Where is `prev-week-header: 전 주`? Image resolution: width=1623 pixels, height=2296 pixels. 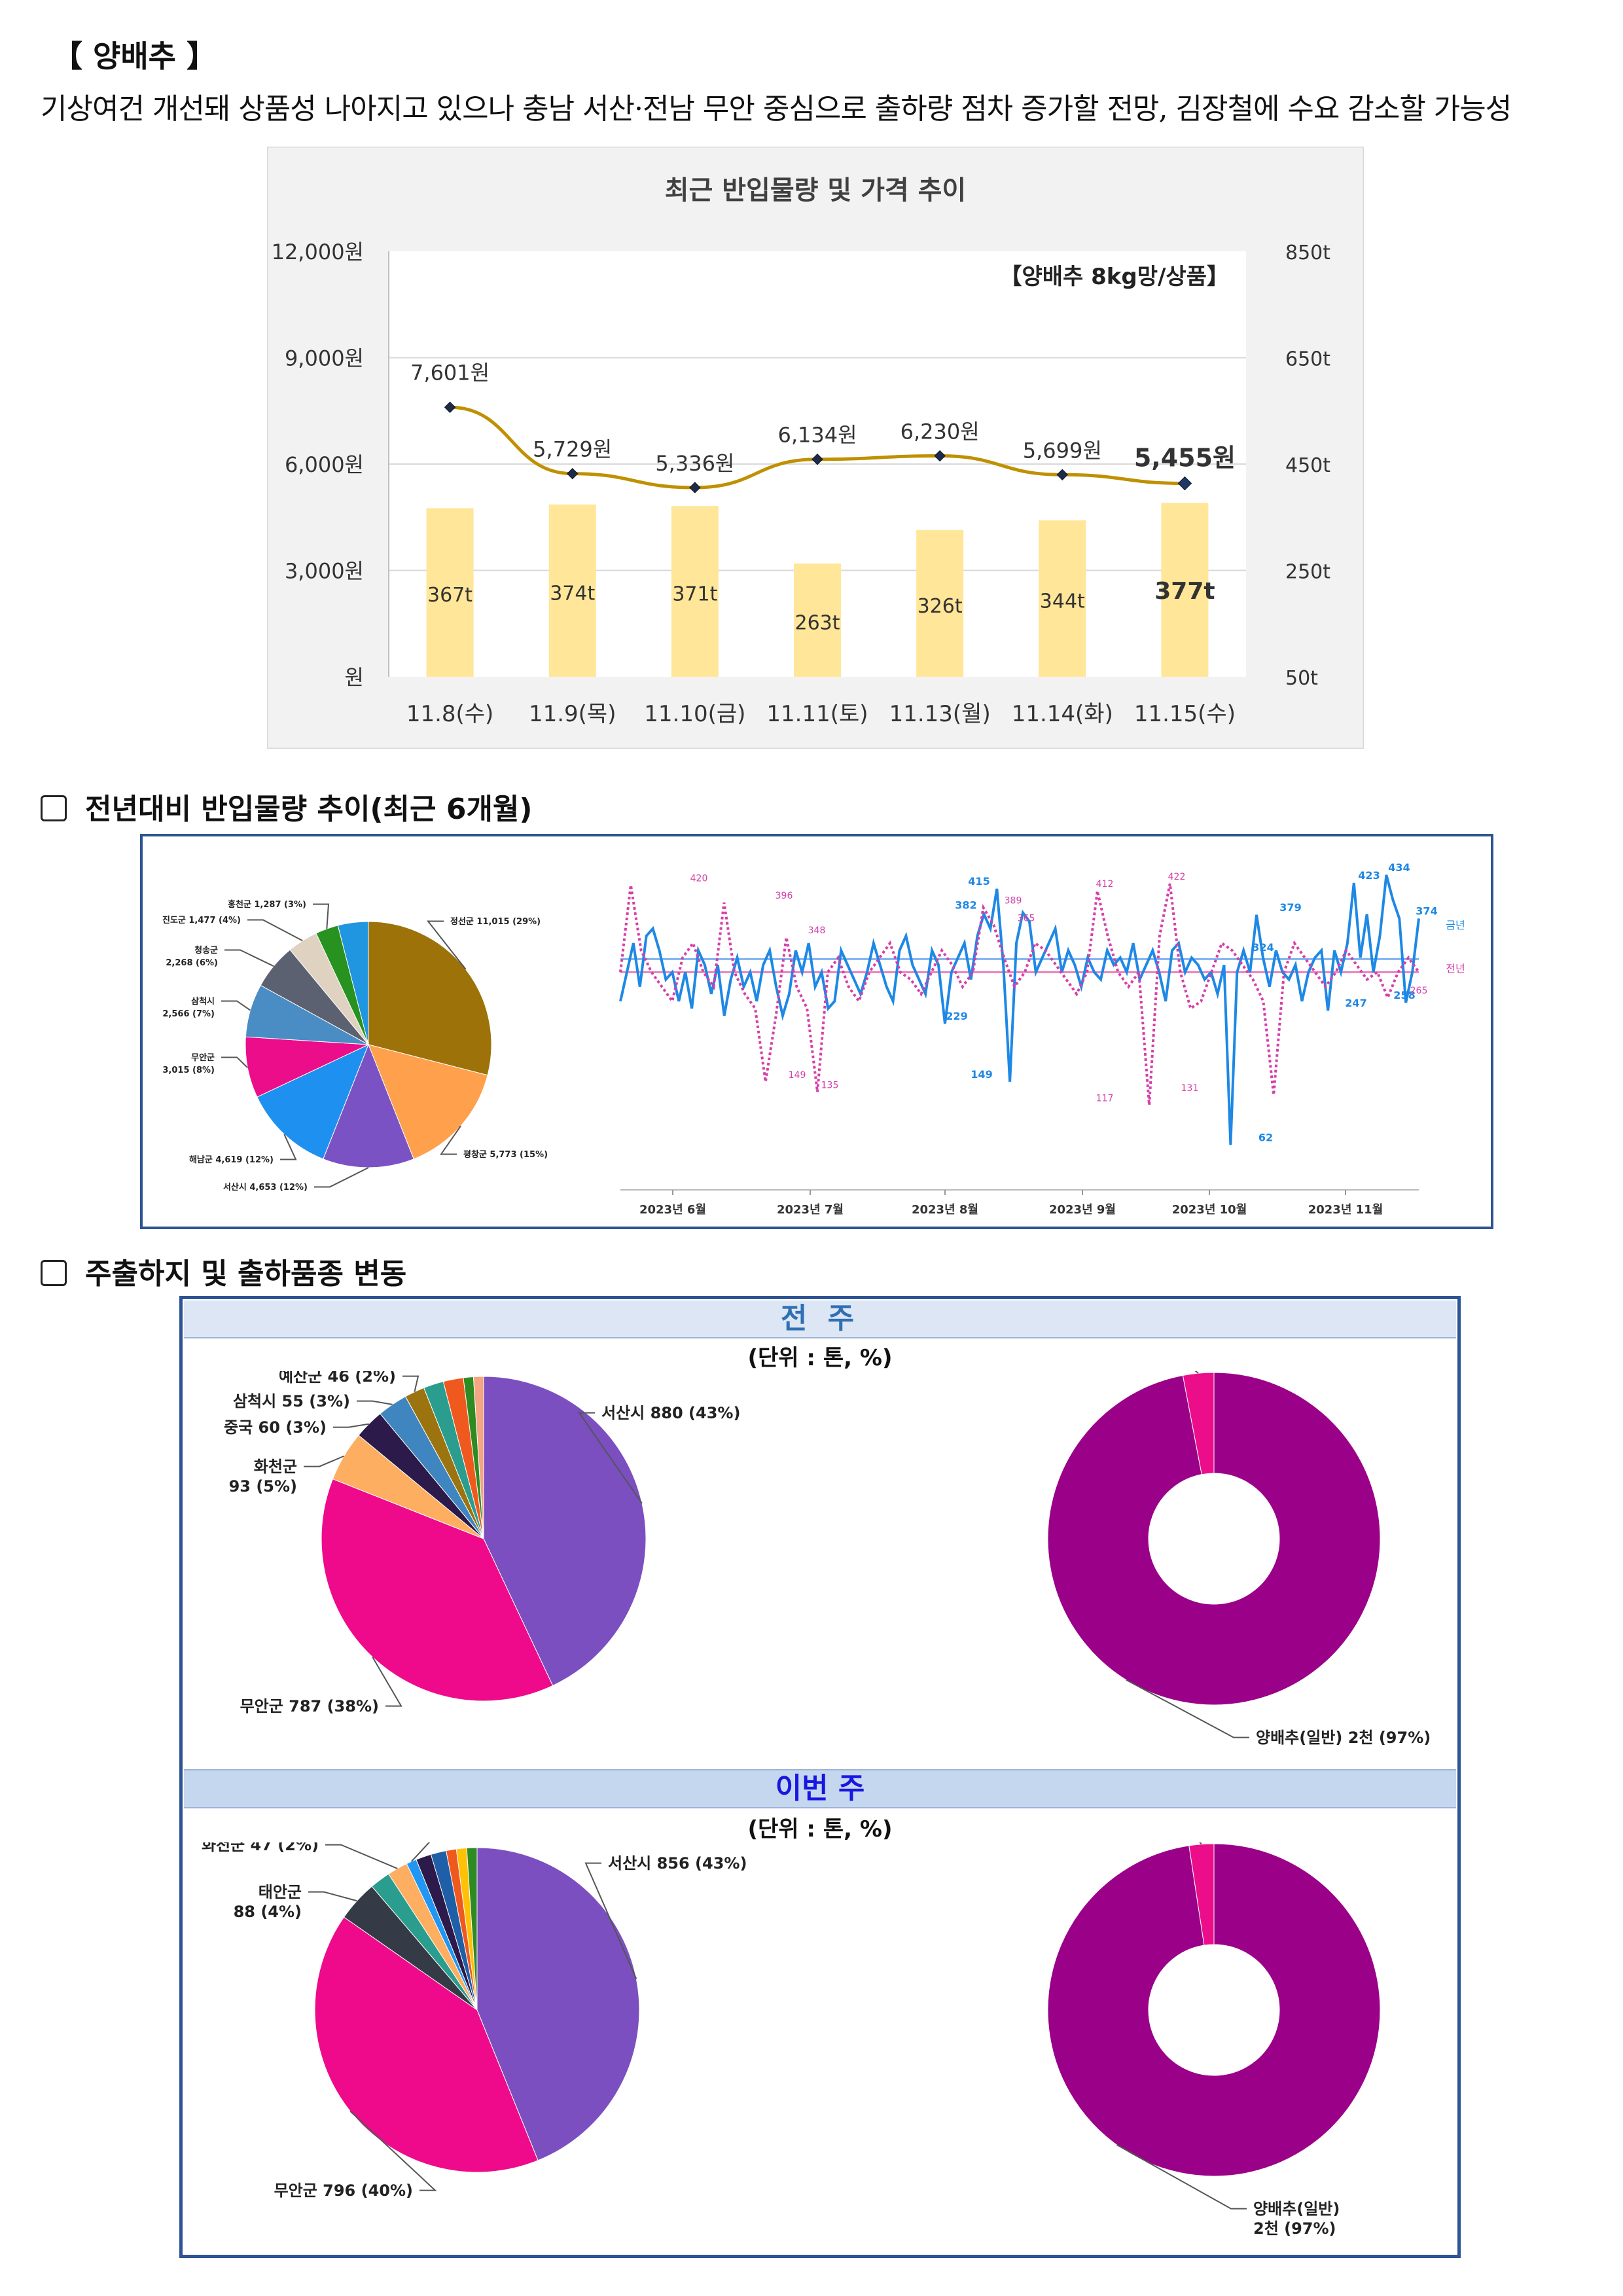 prev-week-header: 전 주 is located at coordinates (820, 1319).